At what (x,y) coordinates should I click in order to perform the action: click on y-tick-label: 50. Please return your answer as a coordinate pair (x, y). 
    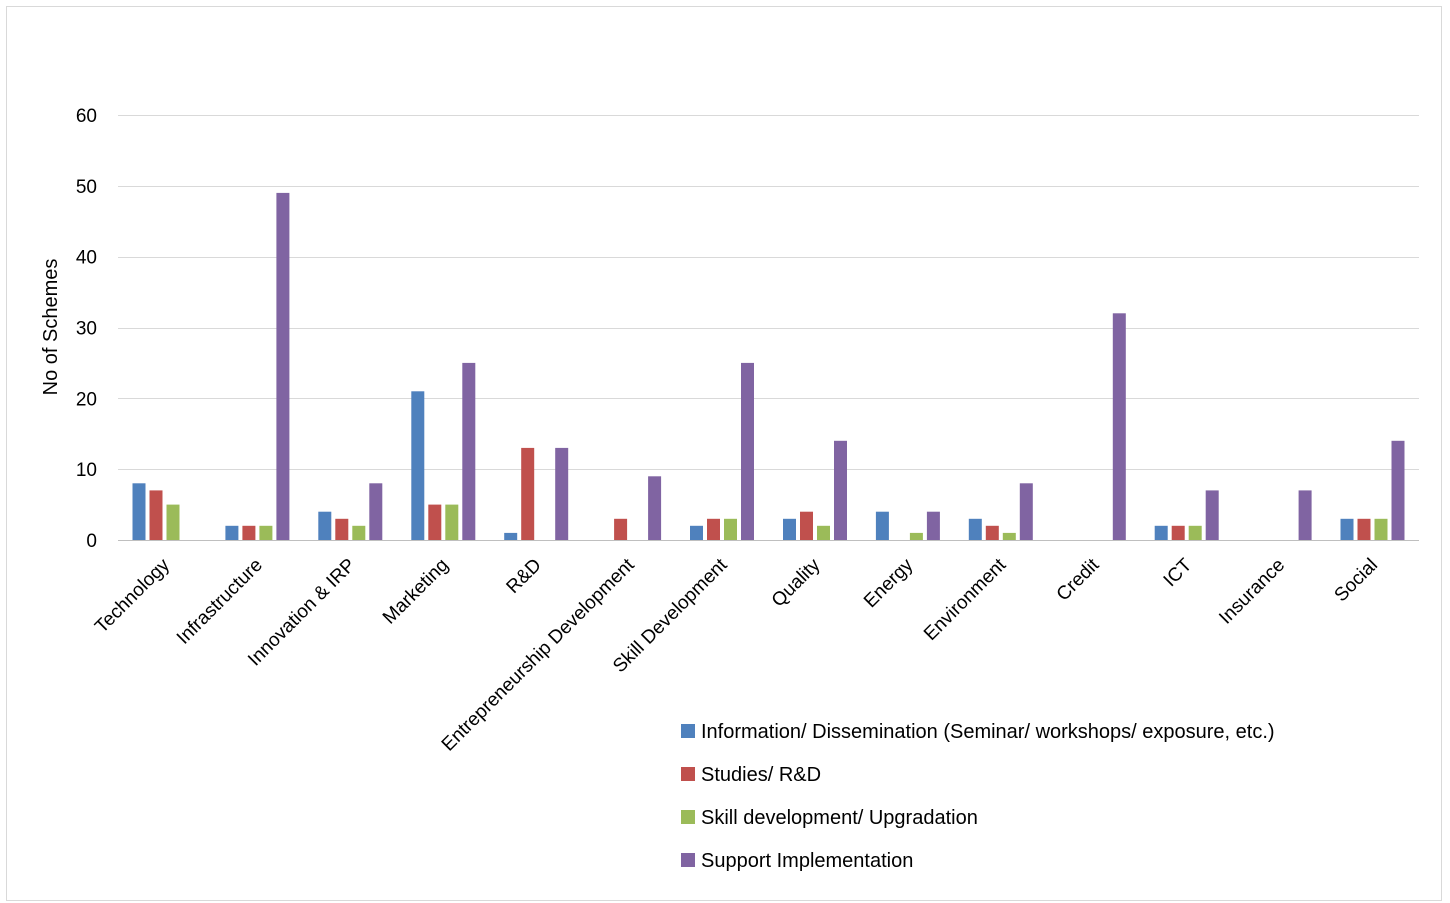
    Looking at the image, I should click on (86, 187).